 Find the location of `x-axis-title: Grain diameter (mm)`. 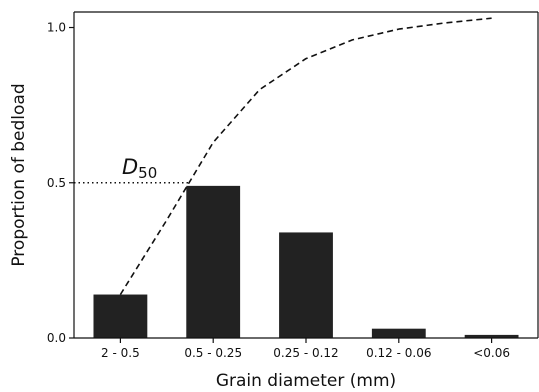

x-axis-title: Grain diameter (mm) is located at coordinates (306, 381).